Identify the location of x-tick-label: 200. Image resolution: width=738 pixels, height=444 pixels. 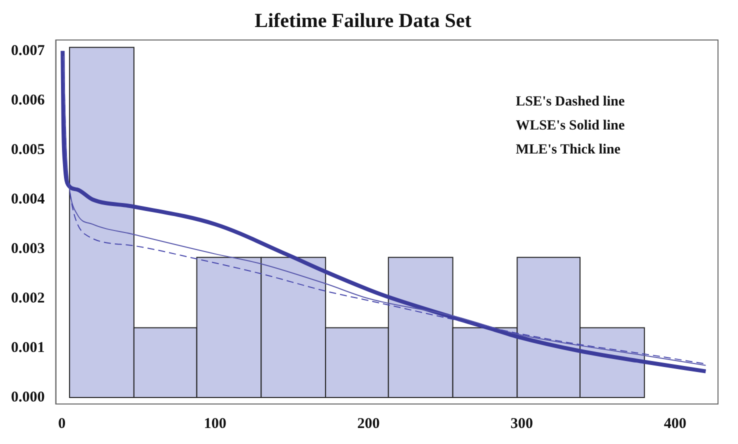
(368, 424).